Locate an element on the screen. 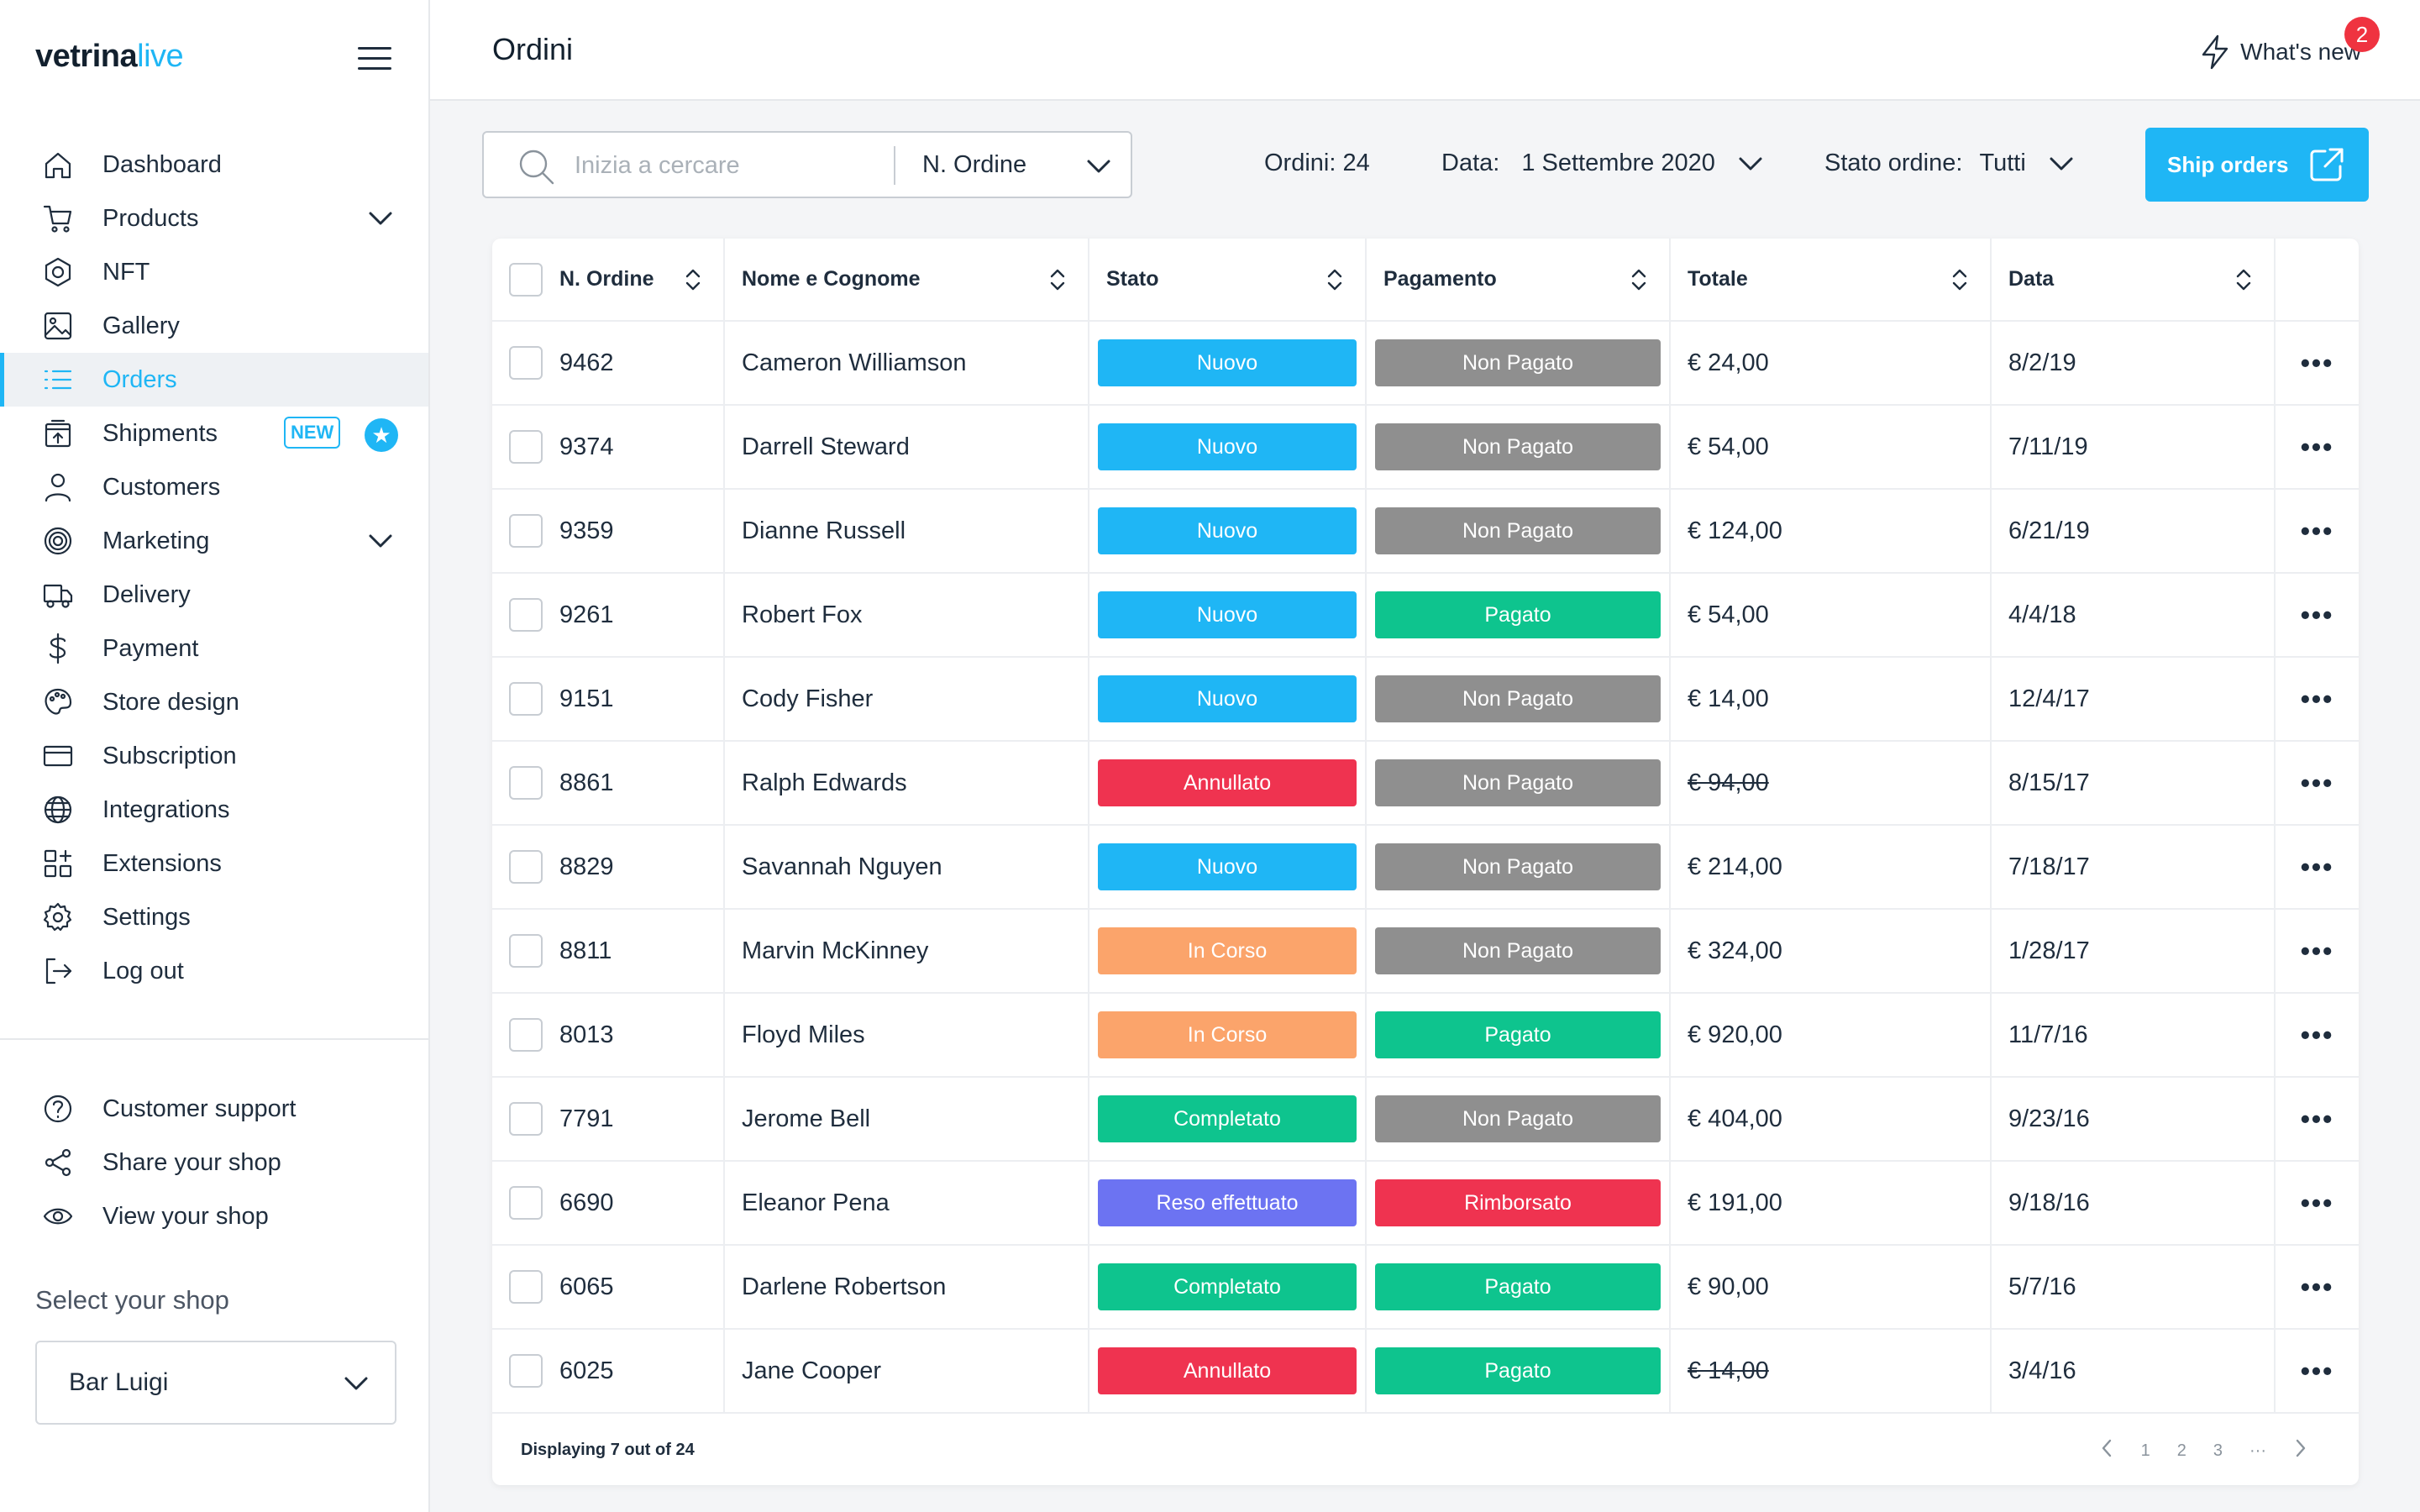 The image size is (2420, 1512). shop-select: Bar Luigi is located at coordinates (215, 1383).